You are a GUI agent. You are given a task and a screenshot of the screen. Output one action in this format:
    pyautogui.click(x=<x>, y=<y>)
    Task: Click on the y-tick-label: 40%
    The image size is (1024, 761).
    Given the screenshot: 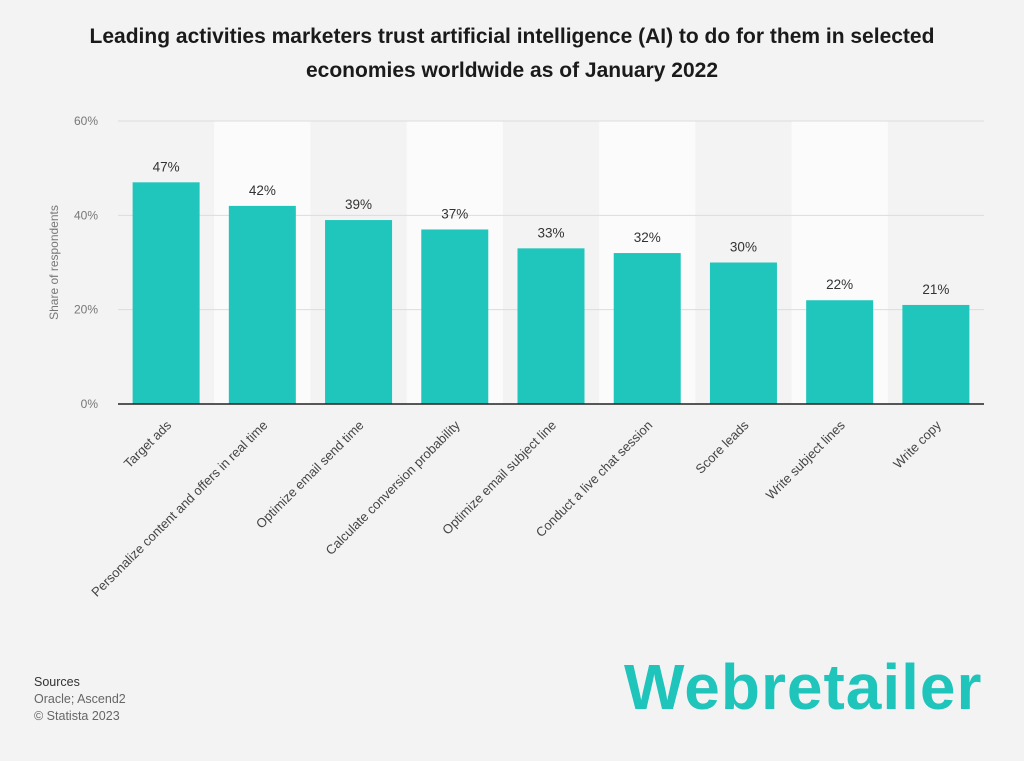 What is the action you would take?
    pyautogui.click(x=86, y=215)
    